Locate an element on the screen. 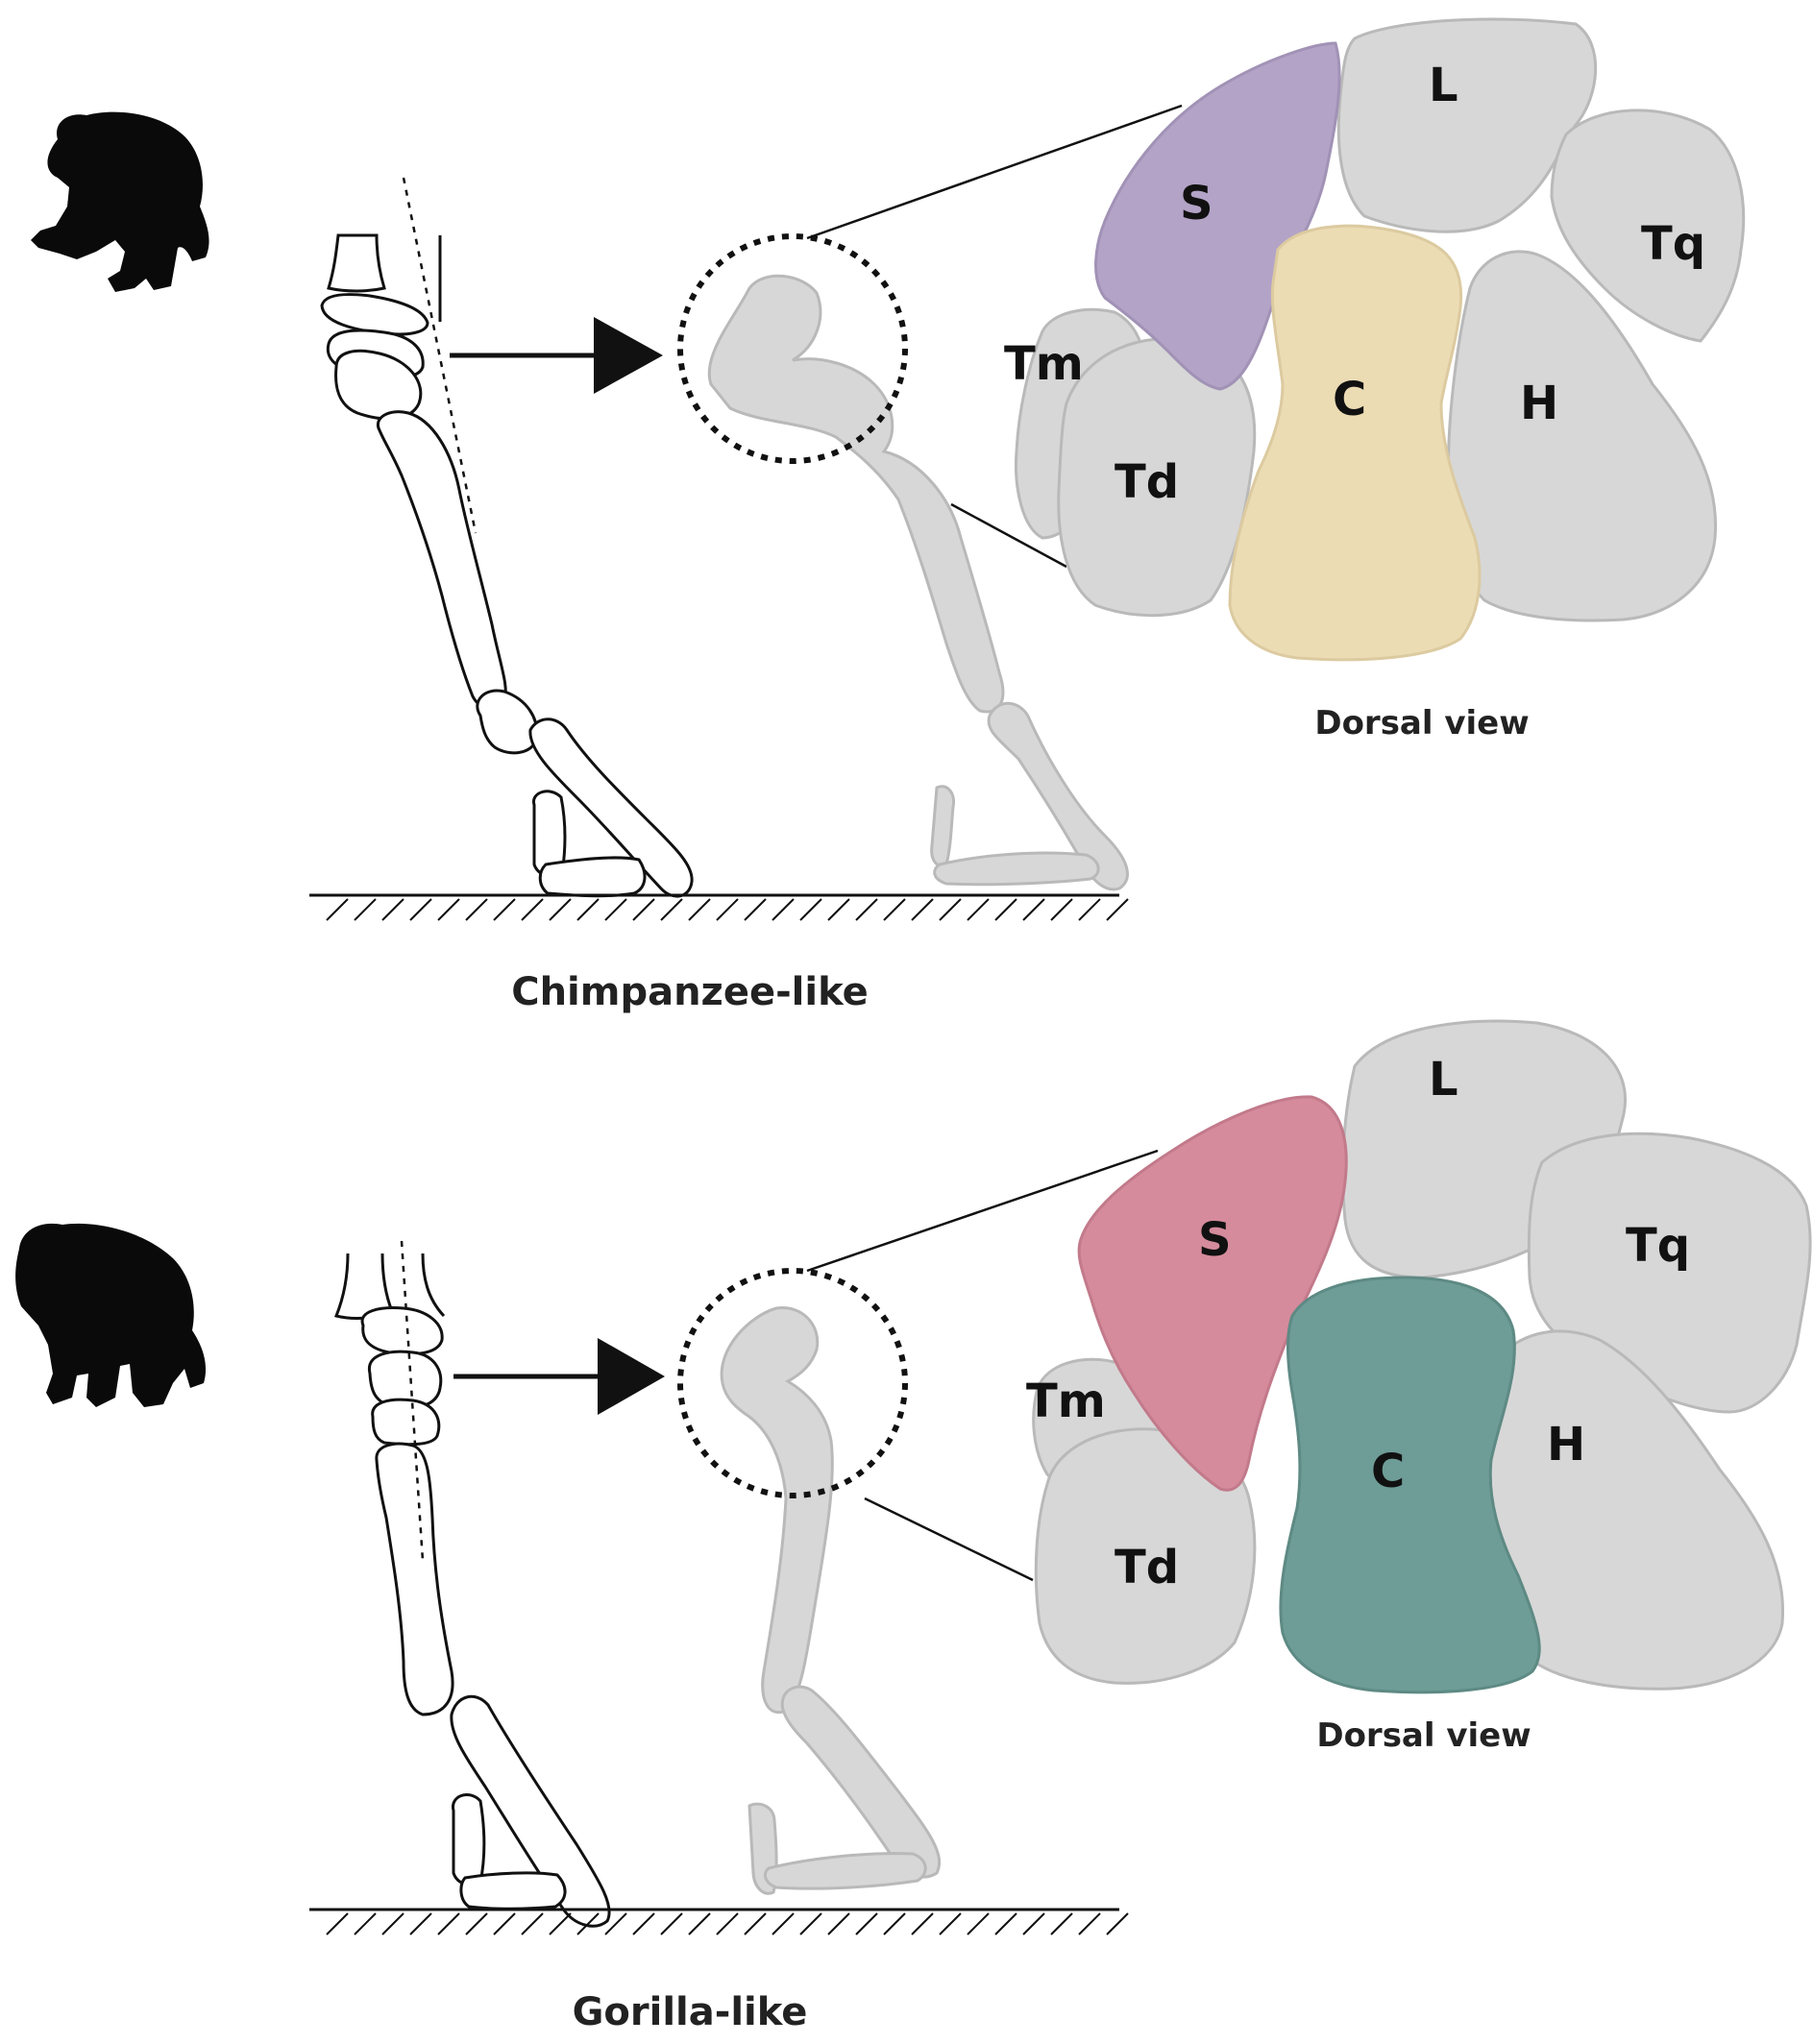  gorilla-dorsal-view-label: Dorsal view is located at coordinates (1423, 1735).